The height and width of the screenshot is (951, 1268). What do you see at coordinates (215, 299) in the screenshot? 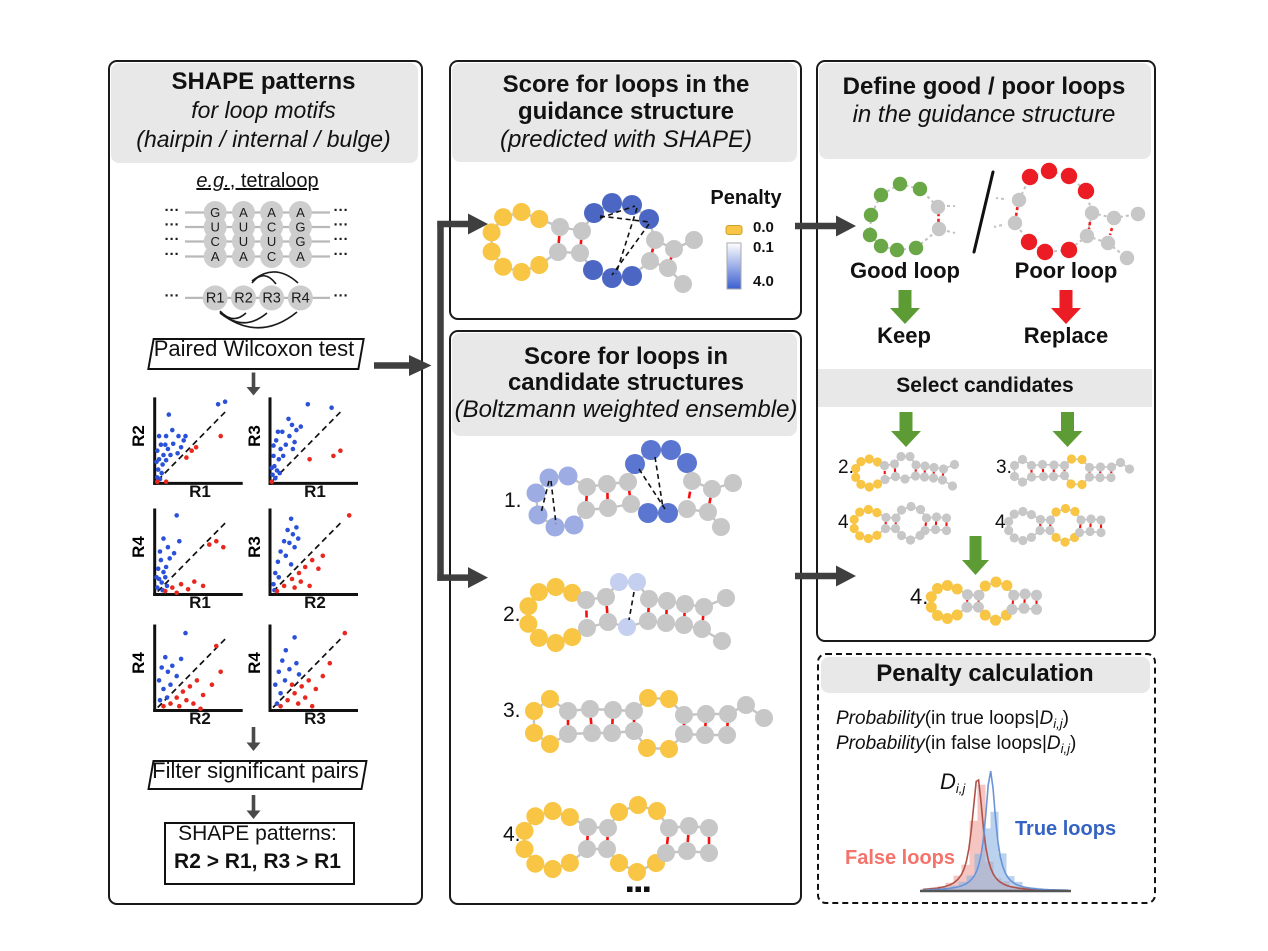
I see `svg-text: R1` at bounding box center [215, 299].